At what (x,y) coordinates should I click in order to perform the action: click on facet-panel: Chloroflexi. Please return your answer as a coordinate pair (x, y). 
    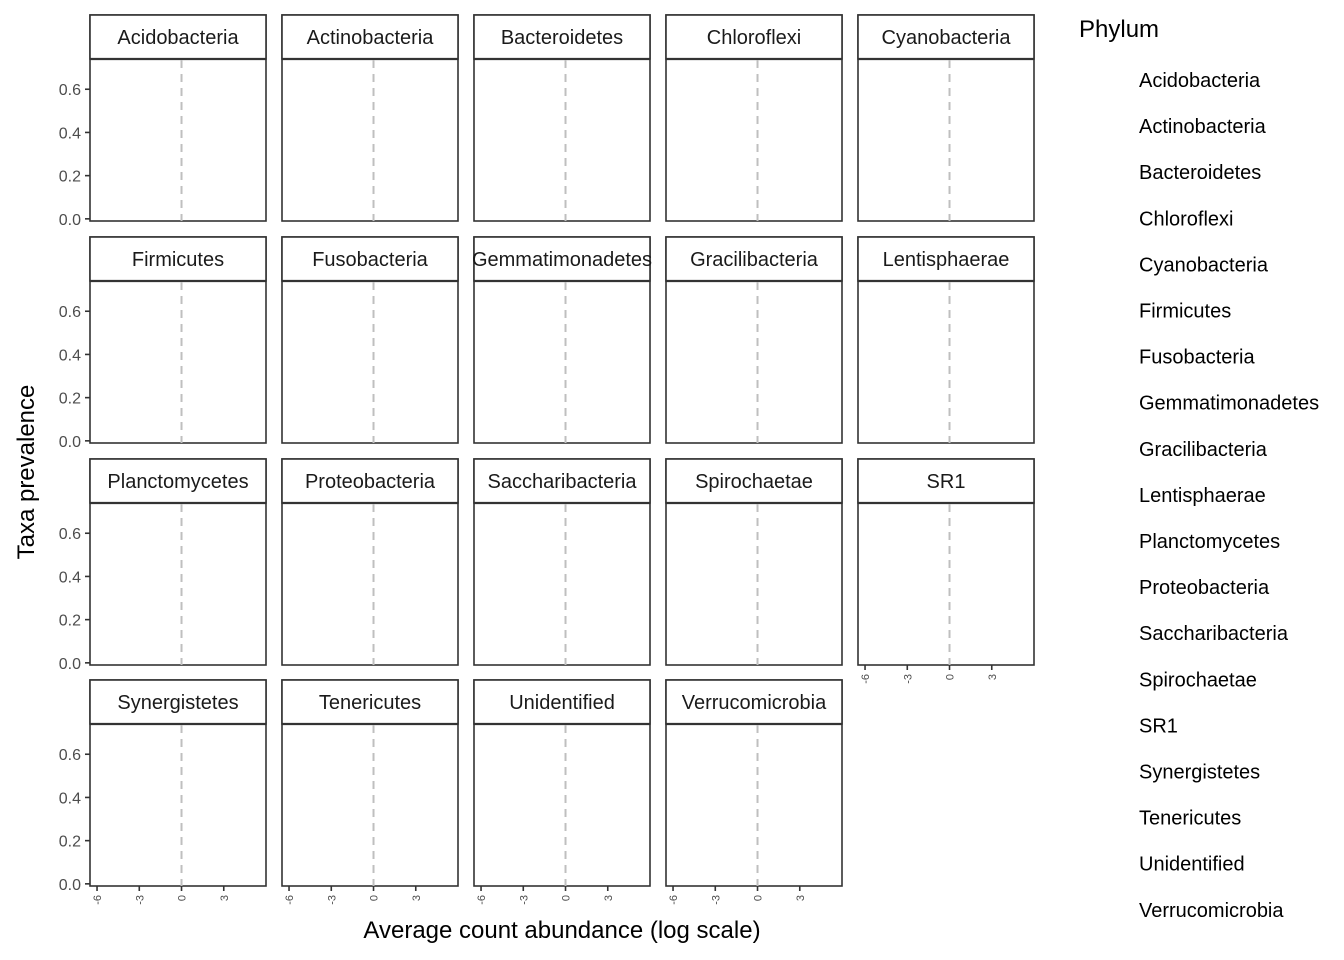
    Looking at the image, I should click on (754, 118).